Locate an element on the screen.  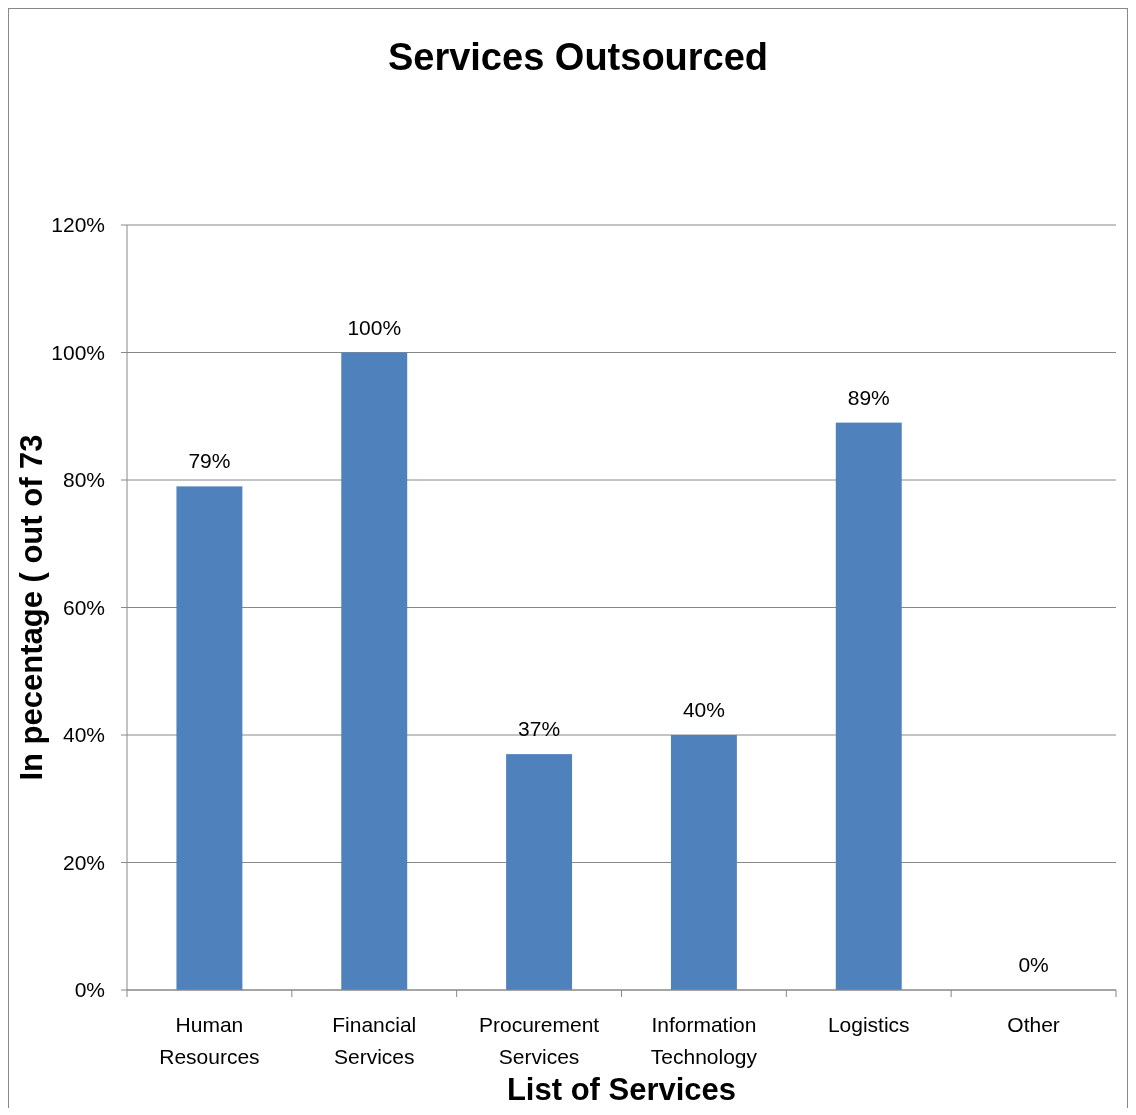
y-tick-label: 0% is located at coordinates (89, 990).